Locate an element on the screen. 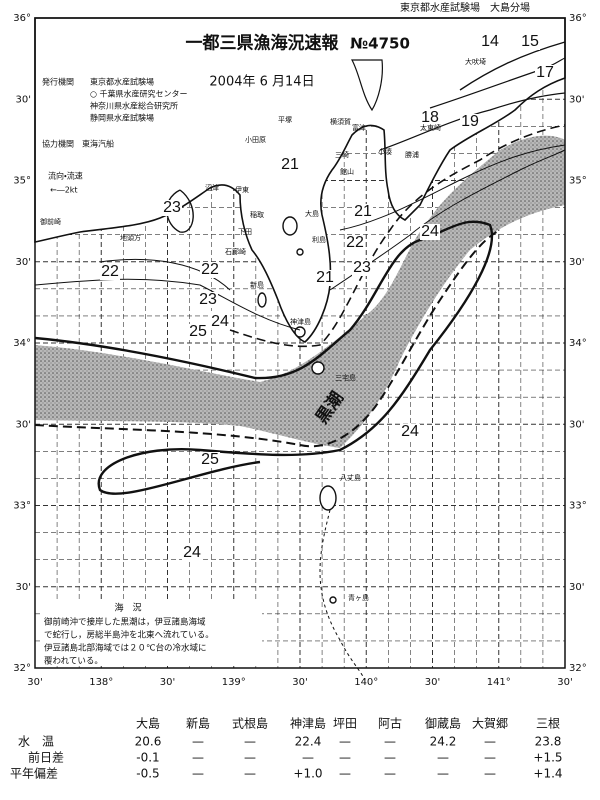  tokyo-bay is located at coordinates (367, 85).